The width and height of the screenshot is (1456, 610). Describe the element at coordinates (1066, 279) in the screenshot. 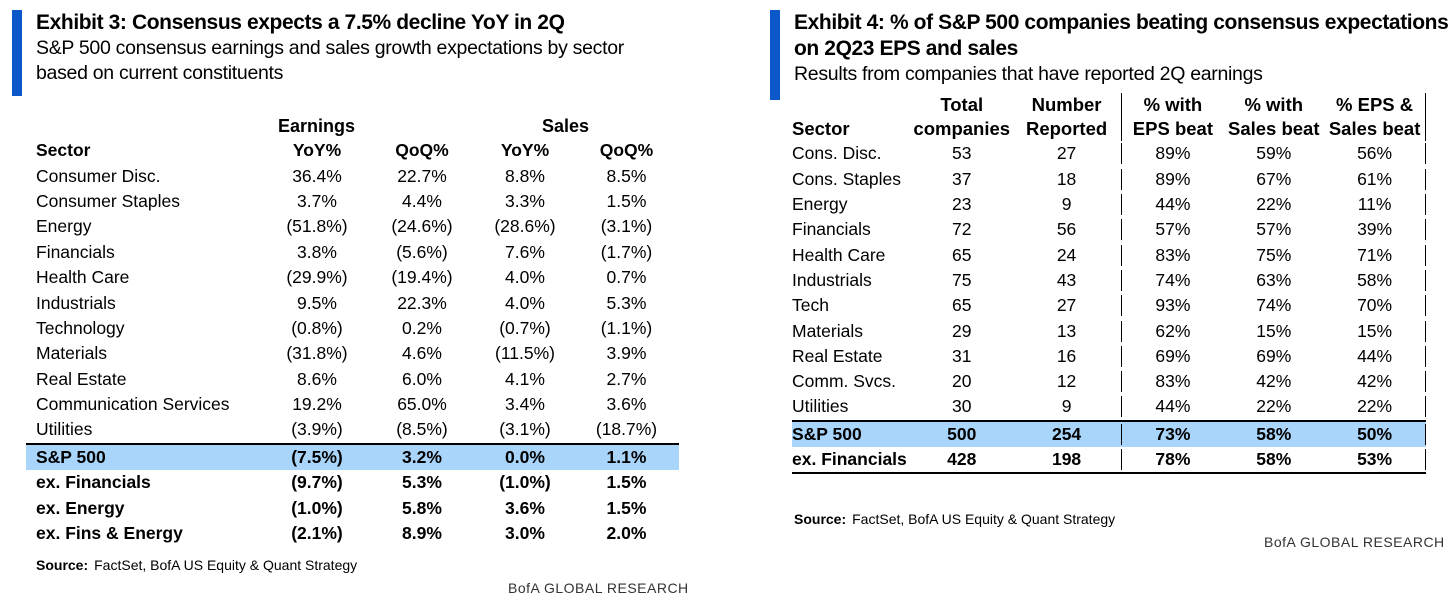

I see `value-cell: 43` at that location.